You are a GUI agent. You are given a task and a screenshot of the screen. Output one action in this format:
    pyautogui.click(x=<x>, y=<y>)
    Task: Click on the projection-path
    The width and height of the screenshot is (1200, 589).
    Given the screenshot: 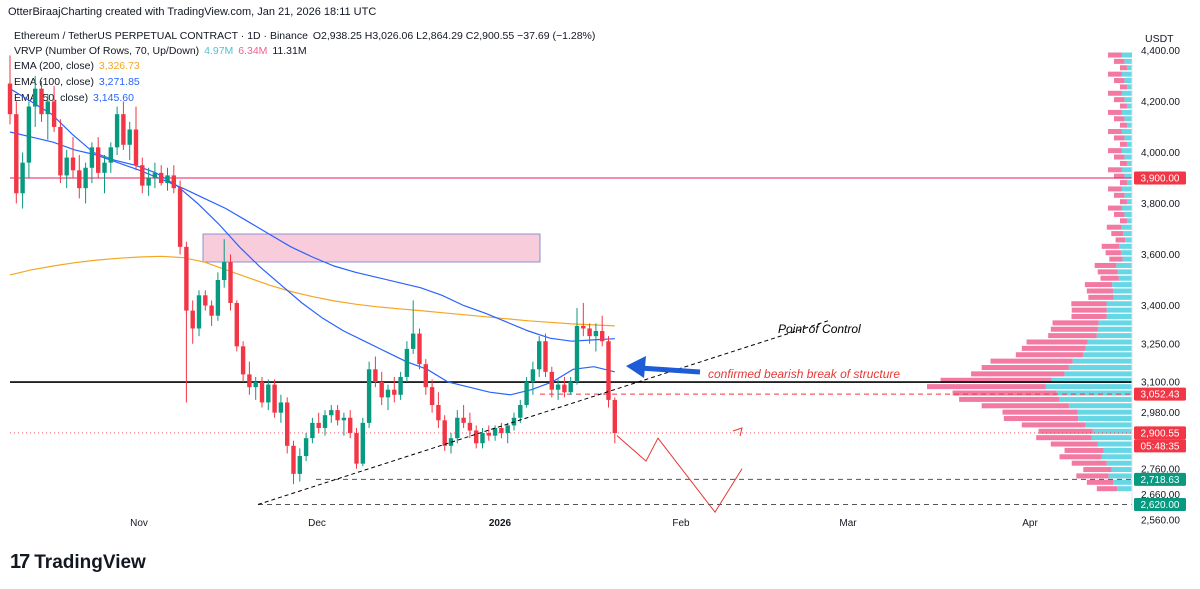 What is the action you would take?
    pyautogui.click(x=679, y=474)
    